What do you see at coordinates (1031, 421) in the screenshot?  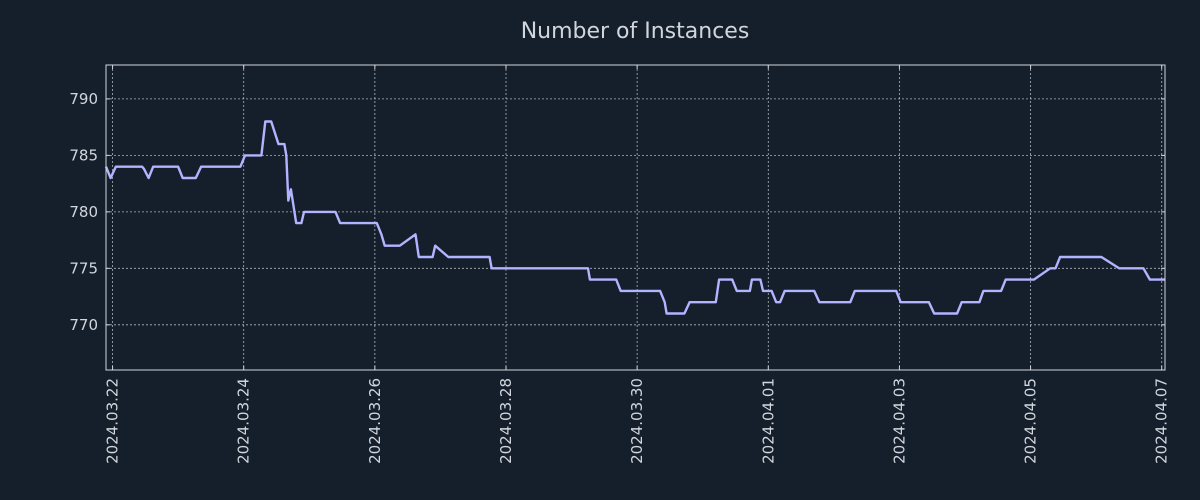 I see `x-tick-label: 2024.04.05` at bounding box center [1031, 421].